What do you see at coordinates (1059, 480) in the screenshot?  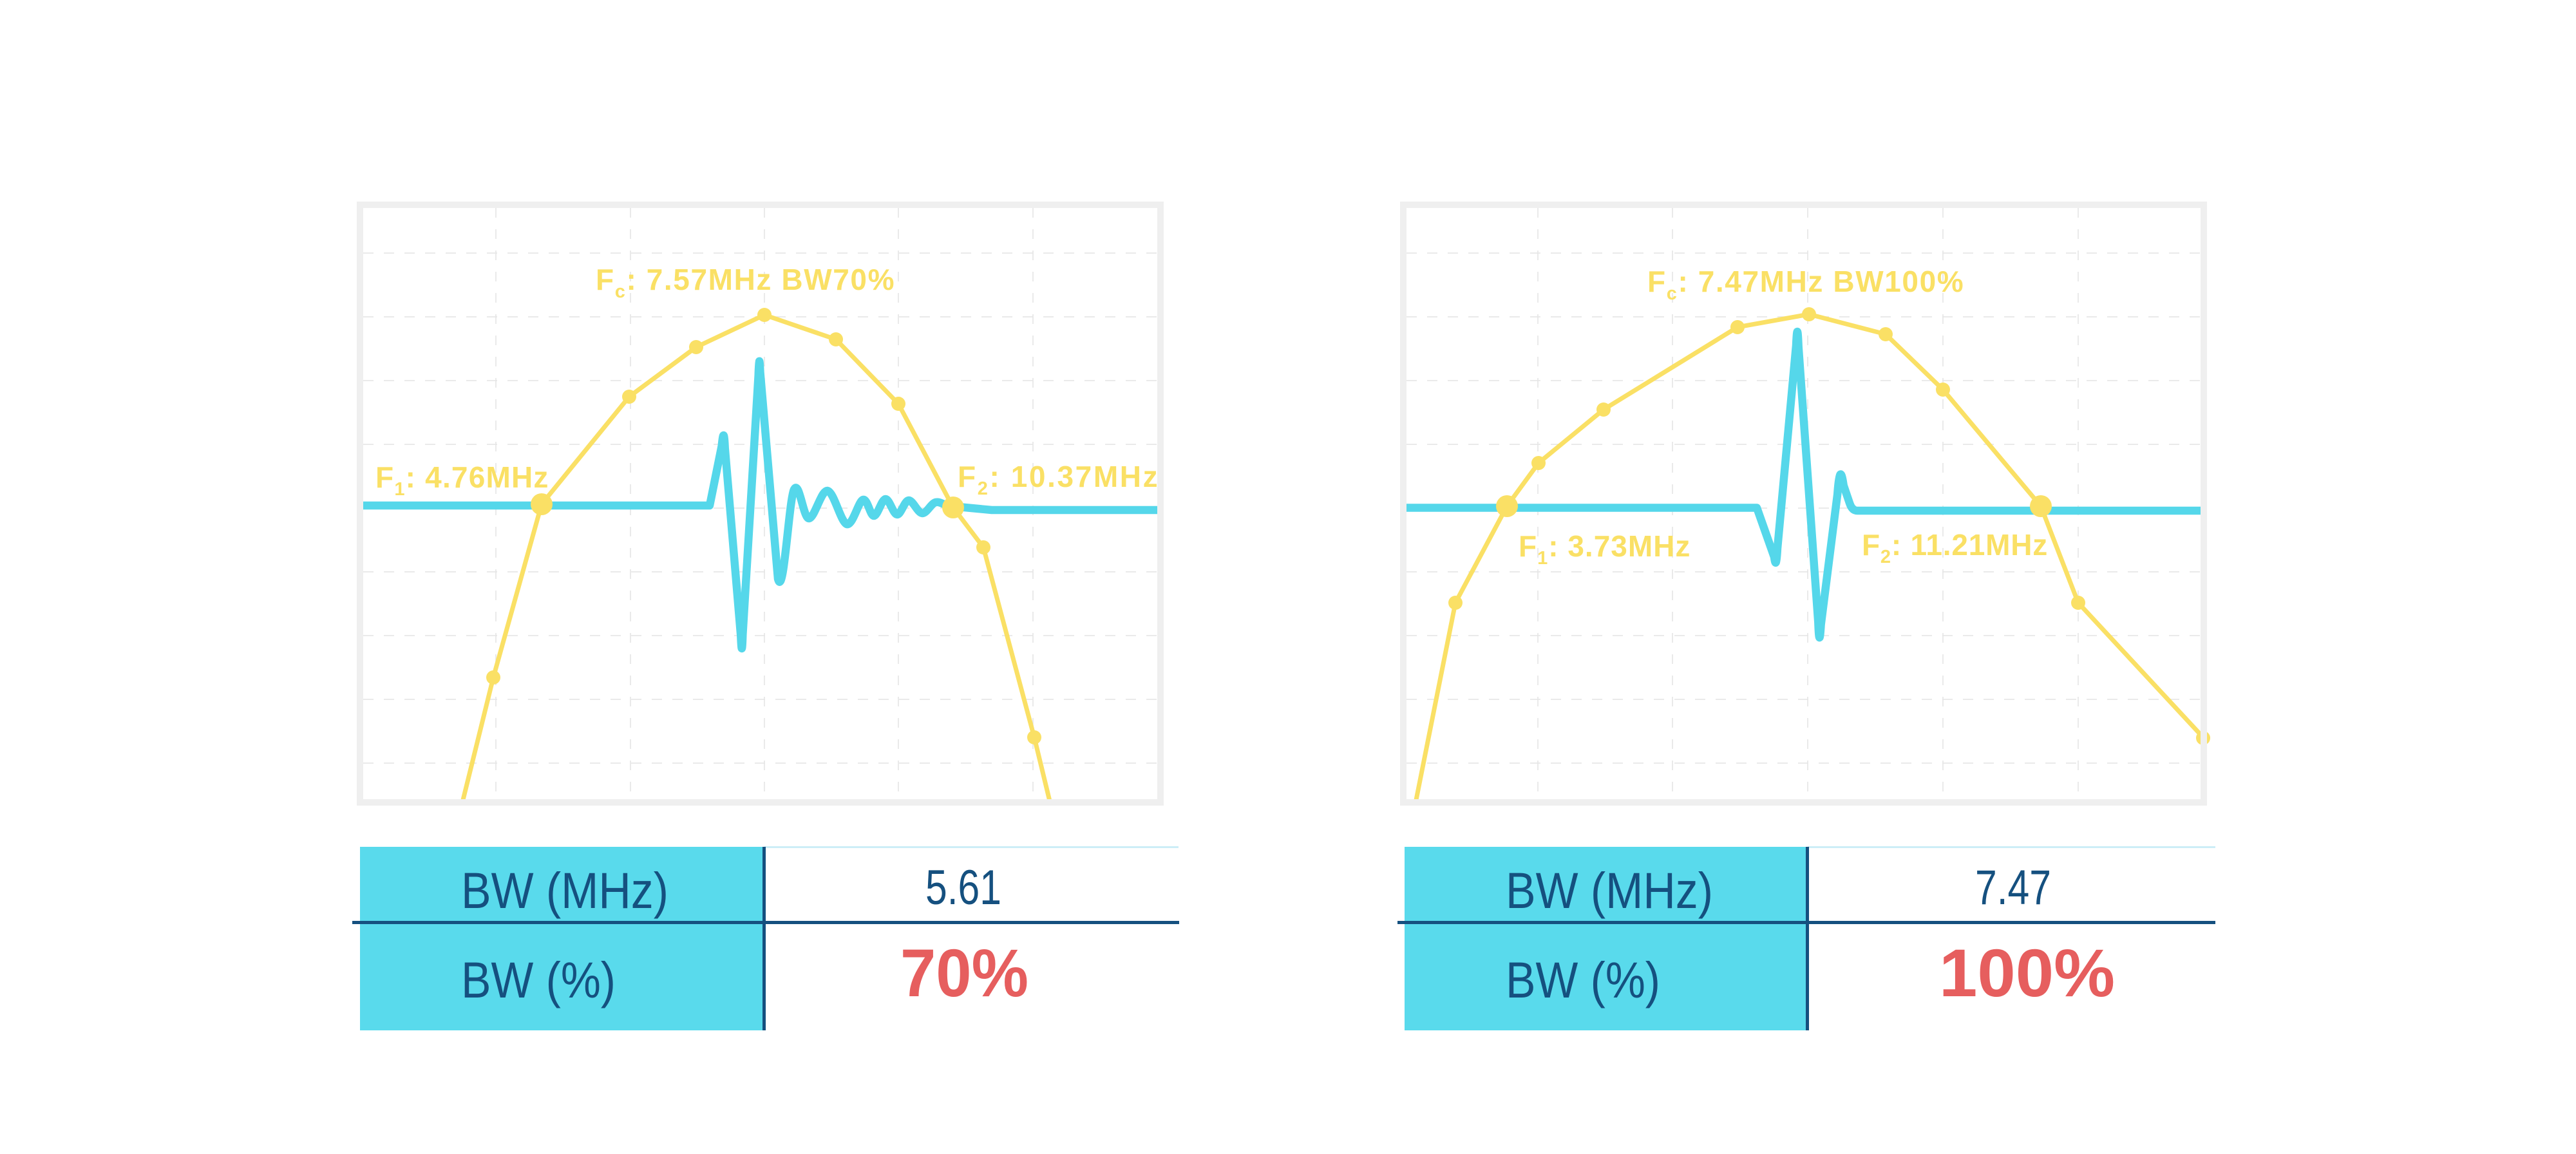 I see `svg-text: F2: 10.37MHz` at bounding box center [1059, 480].